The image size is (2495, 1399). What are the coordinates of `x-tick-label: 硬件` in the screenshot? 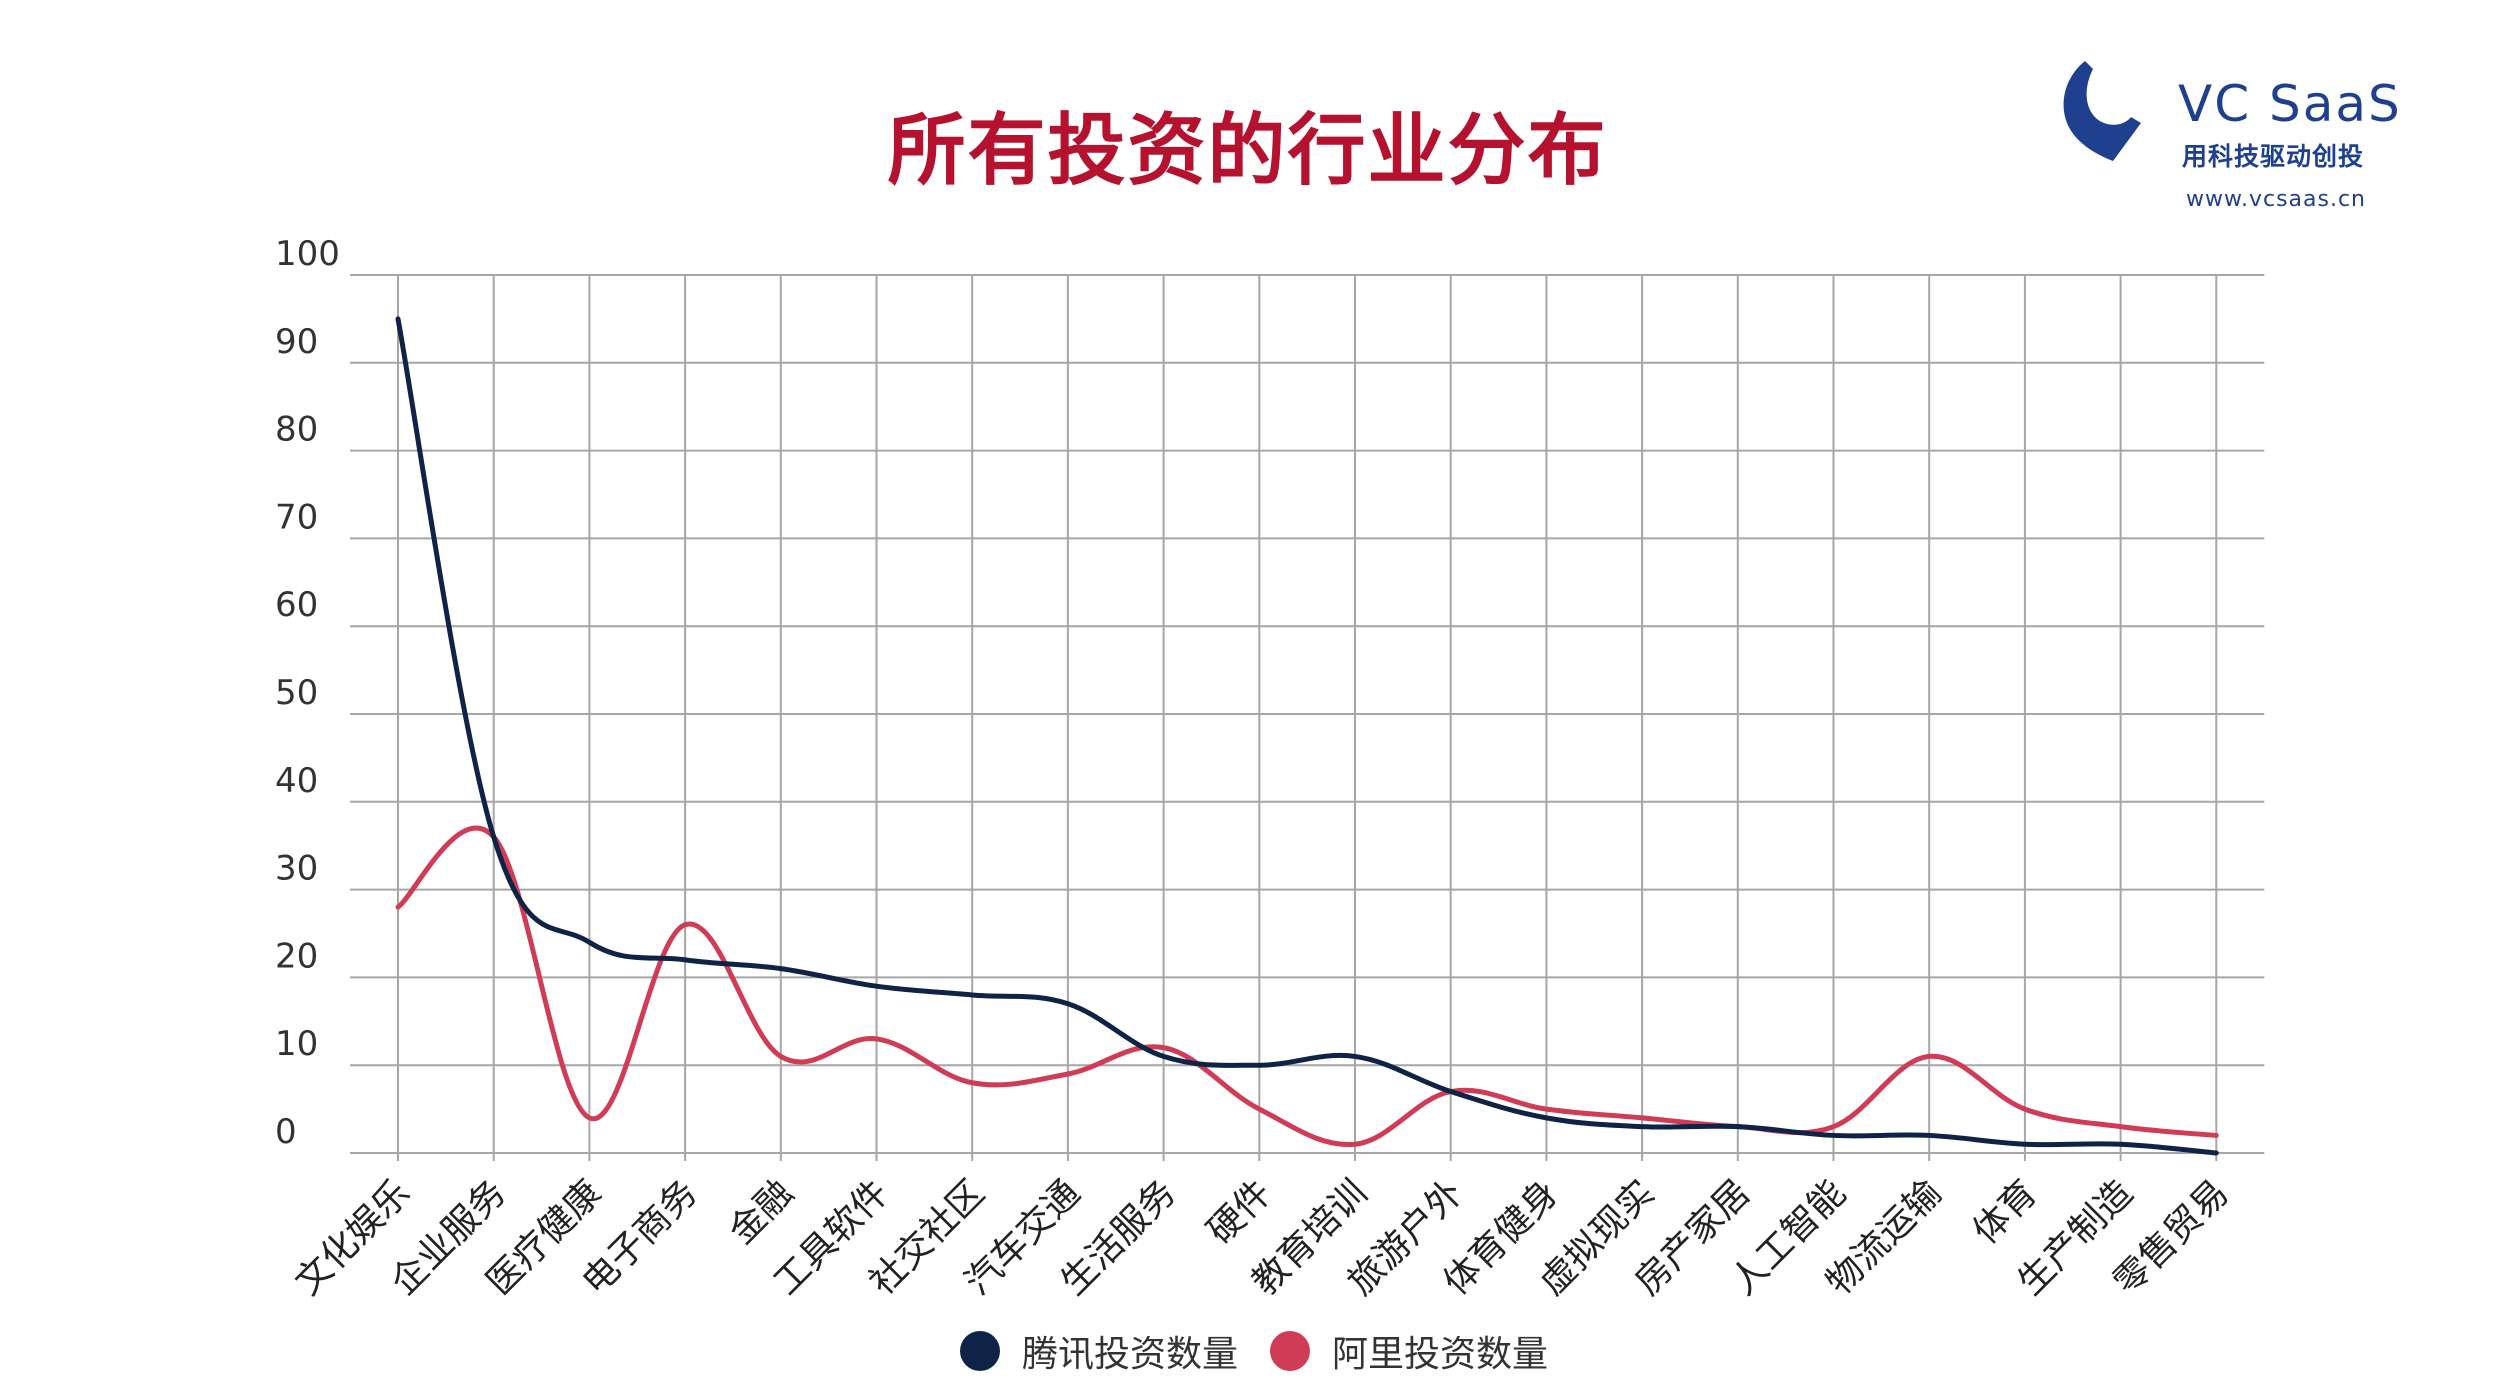 It's located at (1240, 1212).